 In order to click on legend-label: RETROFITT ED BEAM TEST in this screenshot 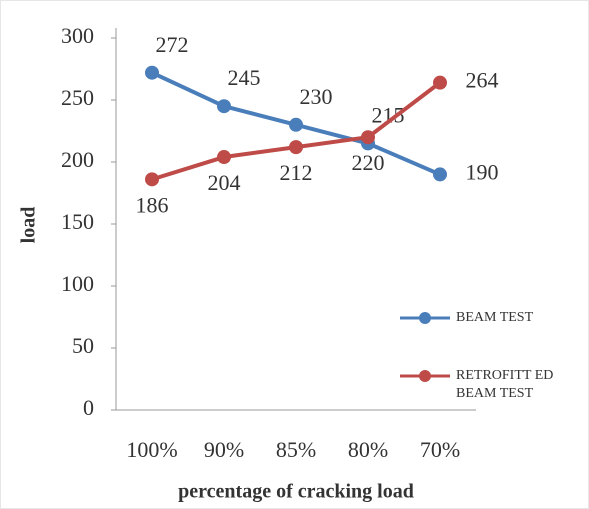, I will do `click(505, 384)`.